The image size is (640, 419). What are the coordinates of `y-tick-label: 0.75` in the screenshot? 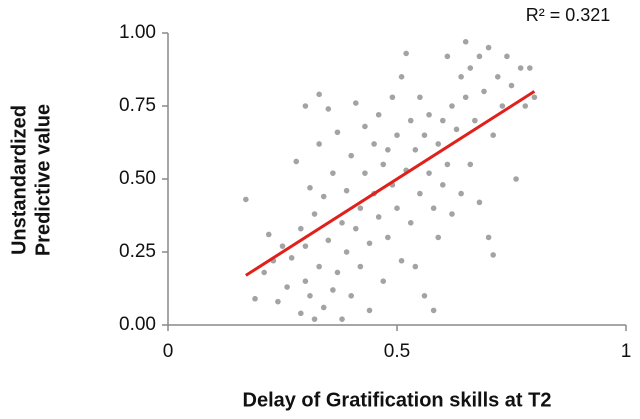 It's located at (137, 105).